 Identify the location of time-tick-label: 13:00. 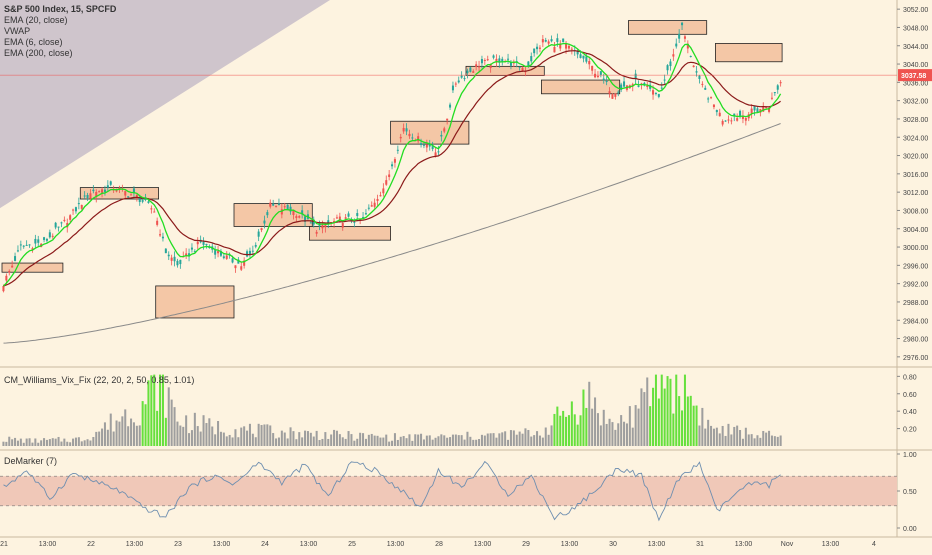
(396, 544).